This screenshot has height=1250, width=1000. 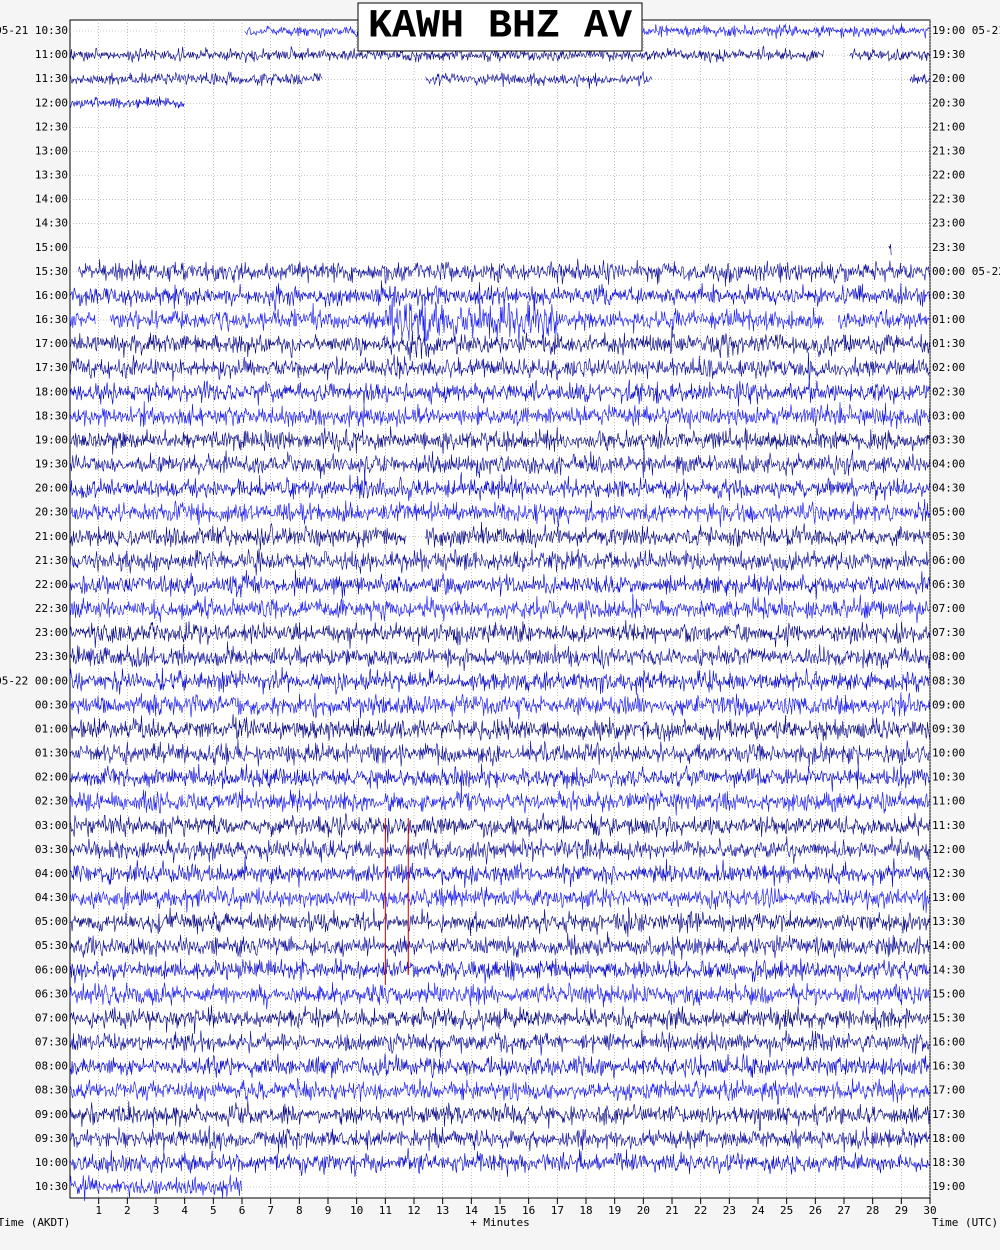 I want to click on right-time-label: 11:30, so click(x=948, y=825).